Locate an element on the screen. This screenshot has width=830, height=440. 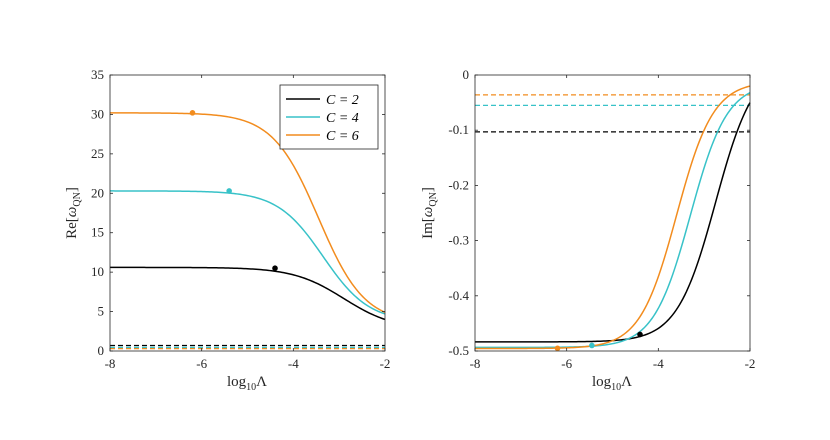
y-tick-label: -0.2 is located at coordinates (458, 184).